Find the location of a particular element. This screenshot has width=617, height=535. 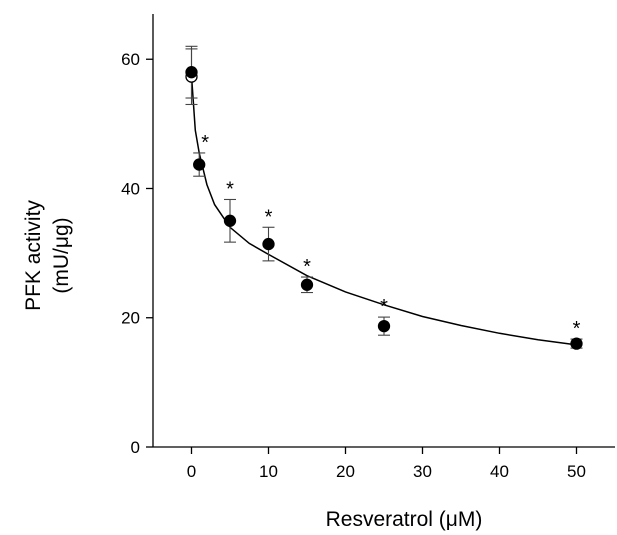

y-tick-label: 0 is located at coordinates (135, 447).